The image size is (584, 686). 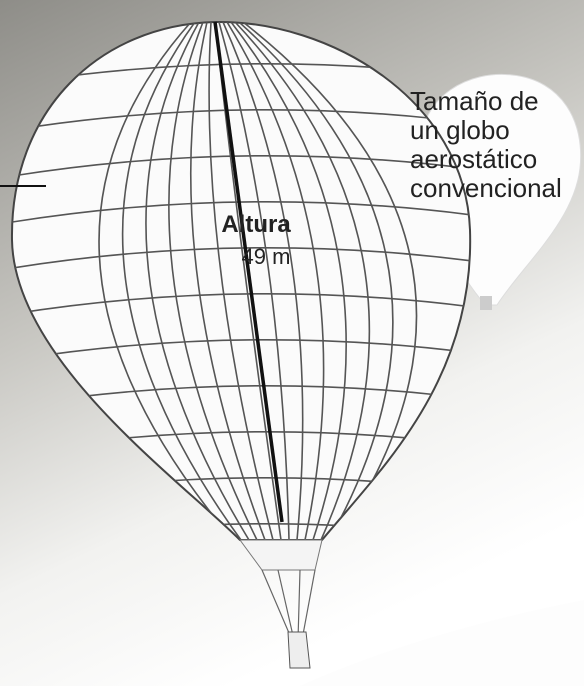 What do you see at coordinates (473, 159) in the screenshot?
I see `comparison-line: aerostático` at bounding box center [473, 159].